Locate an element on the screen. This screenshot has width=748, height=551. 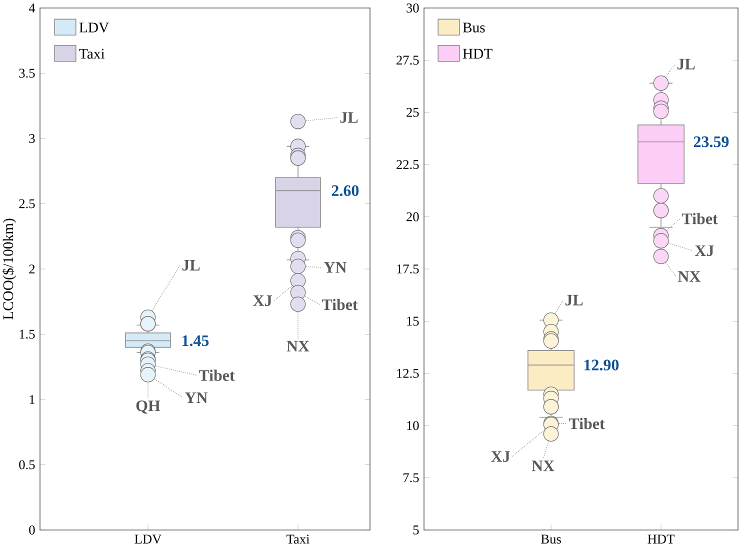
annotation: 1.45 is located at coordinates (195, 340).